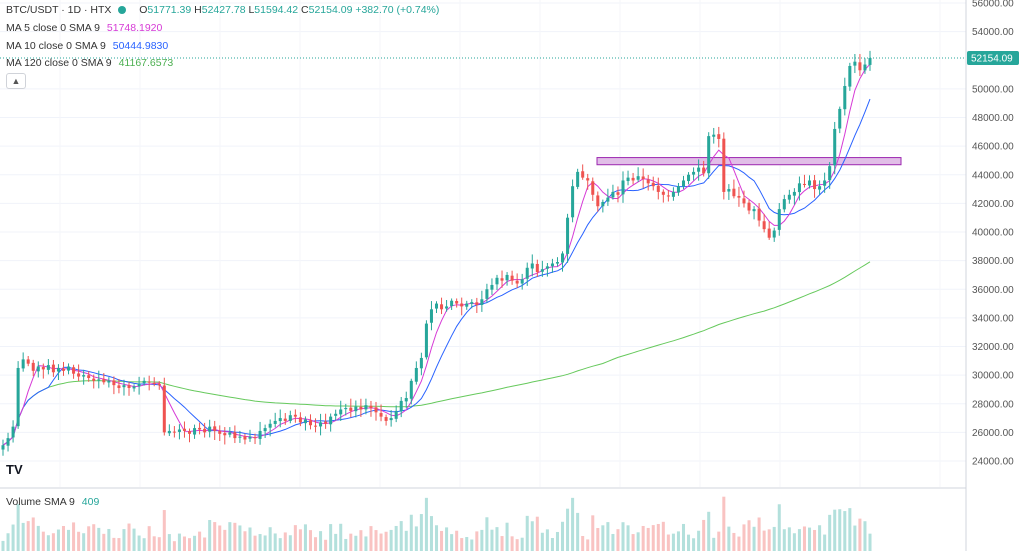 This screenshot has height=551, width=1024. What do you see at coordinates (16, 81) in the screenshot?
I see `collapse-legend-button: ▲` at bounding box center [16, 81].